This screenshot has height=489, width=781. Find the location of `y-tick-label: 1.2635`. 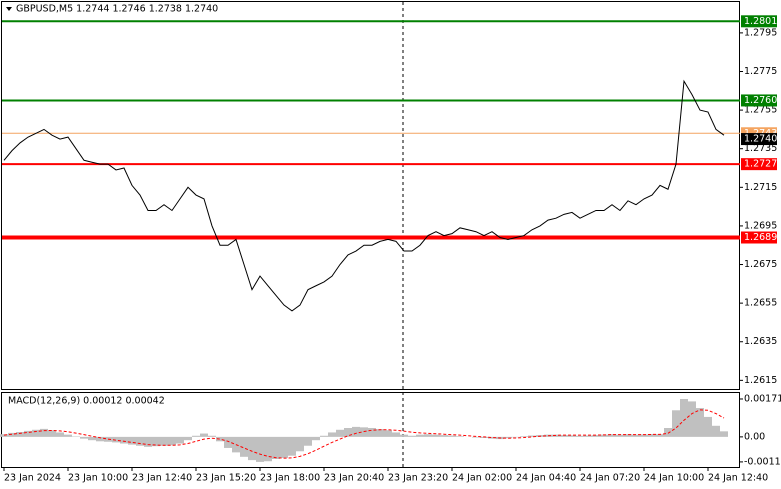

y-tick-label: 1.2635 is located at coordinates (760, 341).